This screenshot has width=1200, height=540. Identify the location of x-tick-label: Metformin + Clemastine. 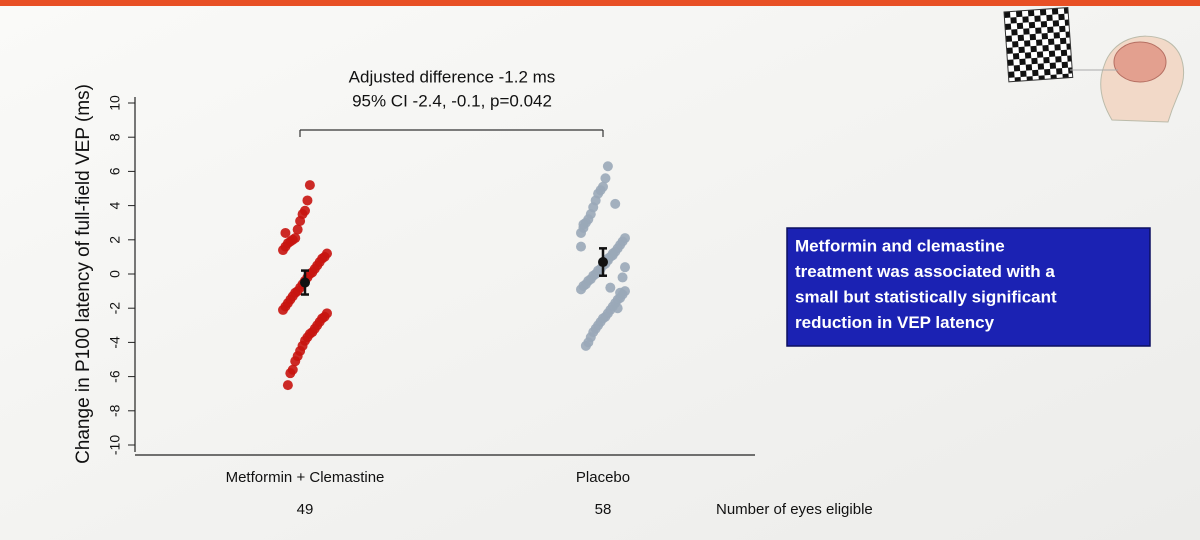
(305, 477).